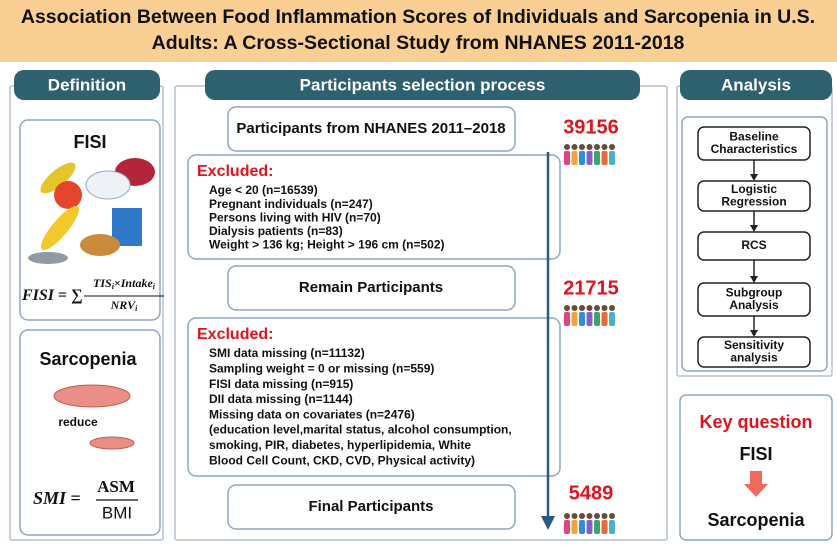  Describe the element at coordinates (38, 295) in the screenshot. I see `formula-part: FISI` at that location.